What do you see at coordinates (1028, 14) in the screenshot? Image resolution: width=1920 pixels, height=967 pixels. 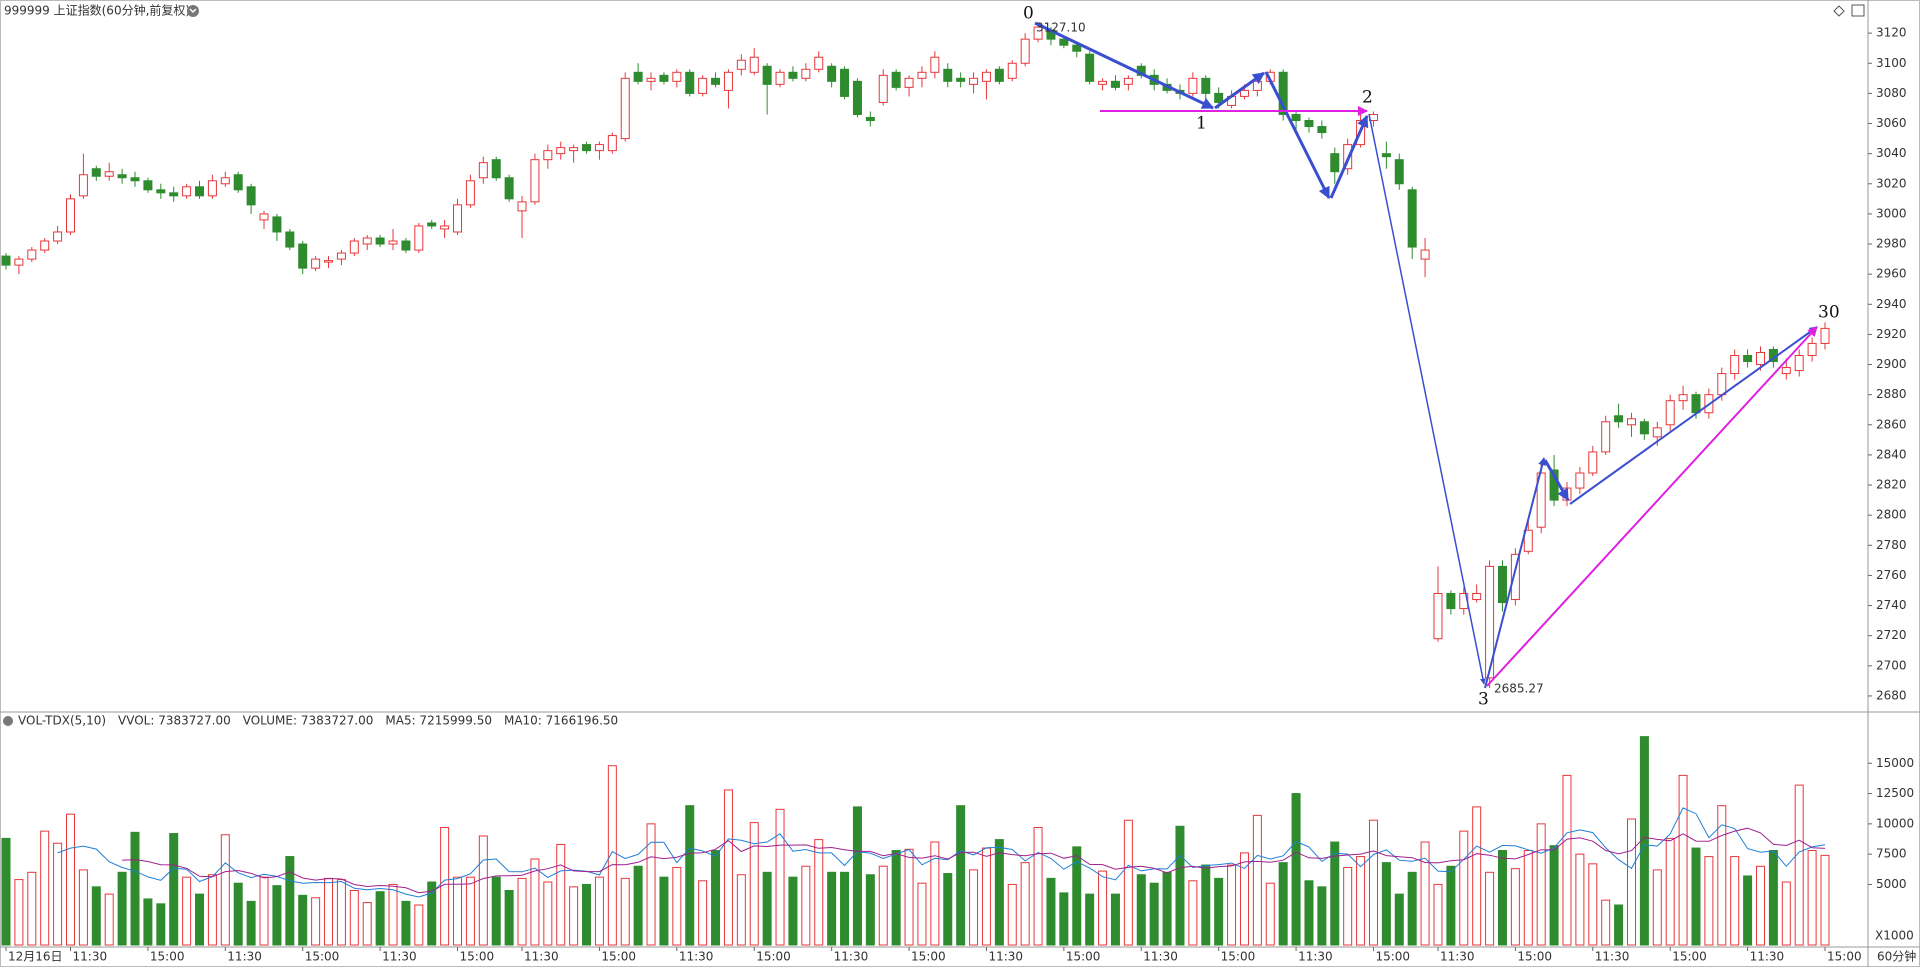 I see `wave-label: 0` at bounding box center [1028, 14].